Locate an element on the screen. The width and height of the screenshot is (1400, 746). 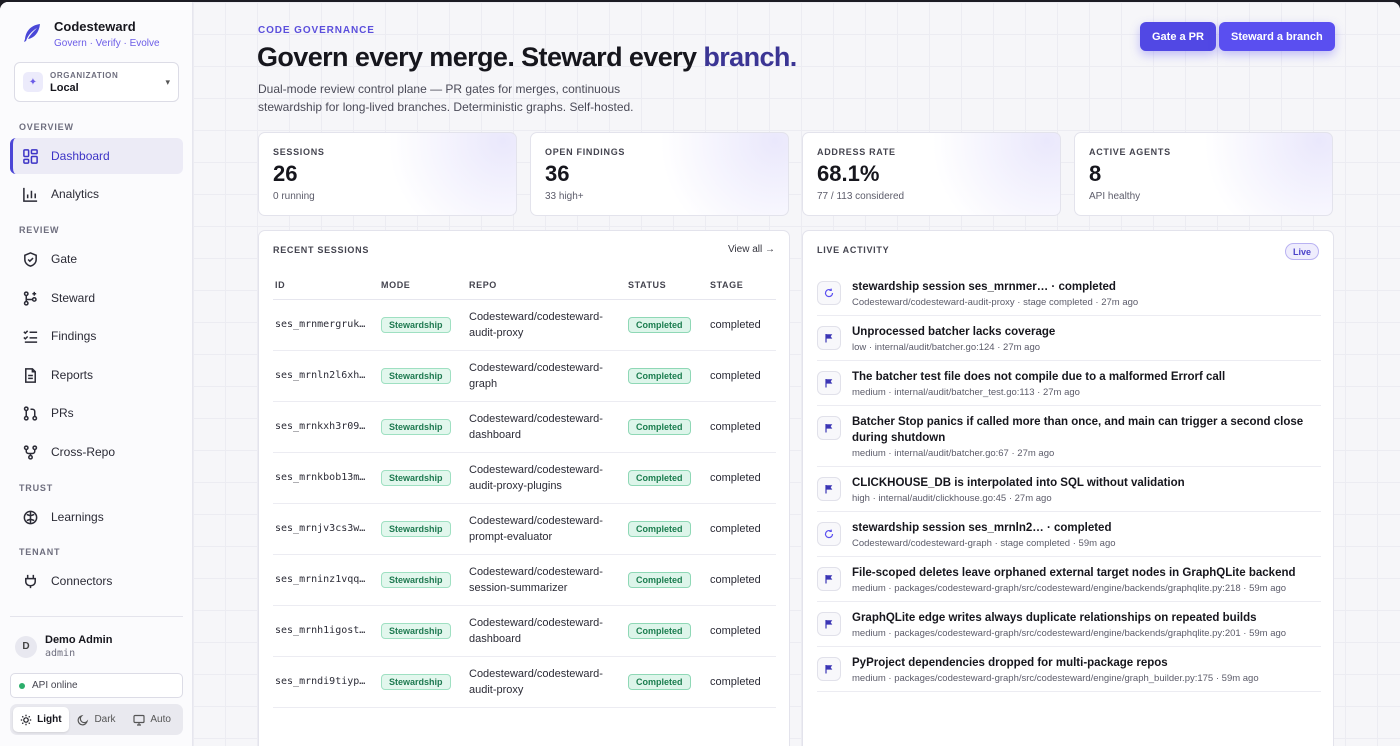
sidebar-item-dashboard: Dashboard is located at coordinates (96, 156).